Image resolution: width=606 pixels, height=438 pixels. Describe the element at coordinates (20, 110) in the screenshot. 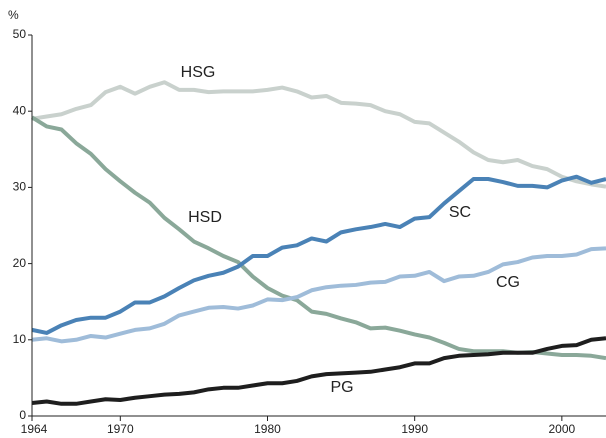

I see `y-tick-label: 40` at that location.